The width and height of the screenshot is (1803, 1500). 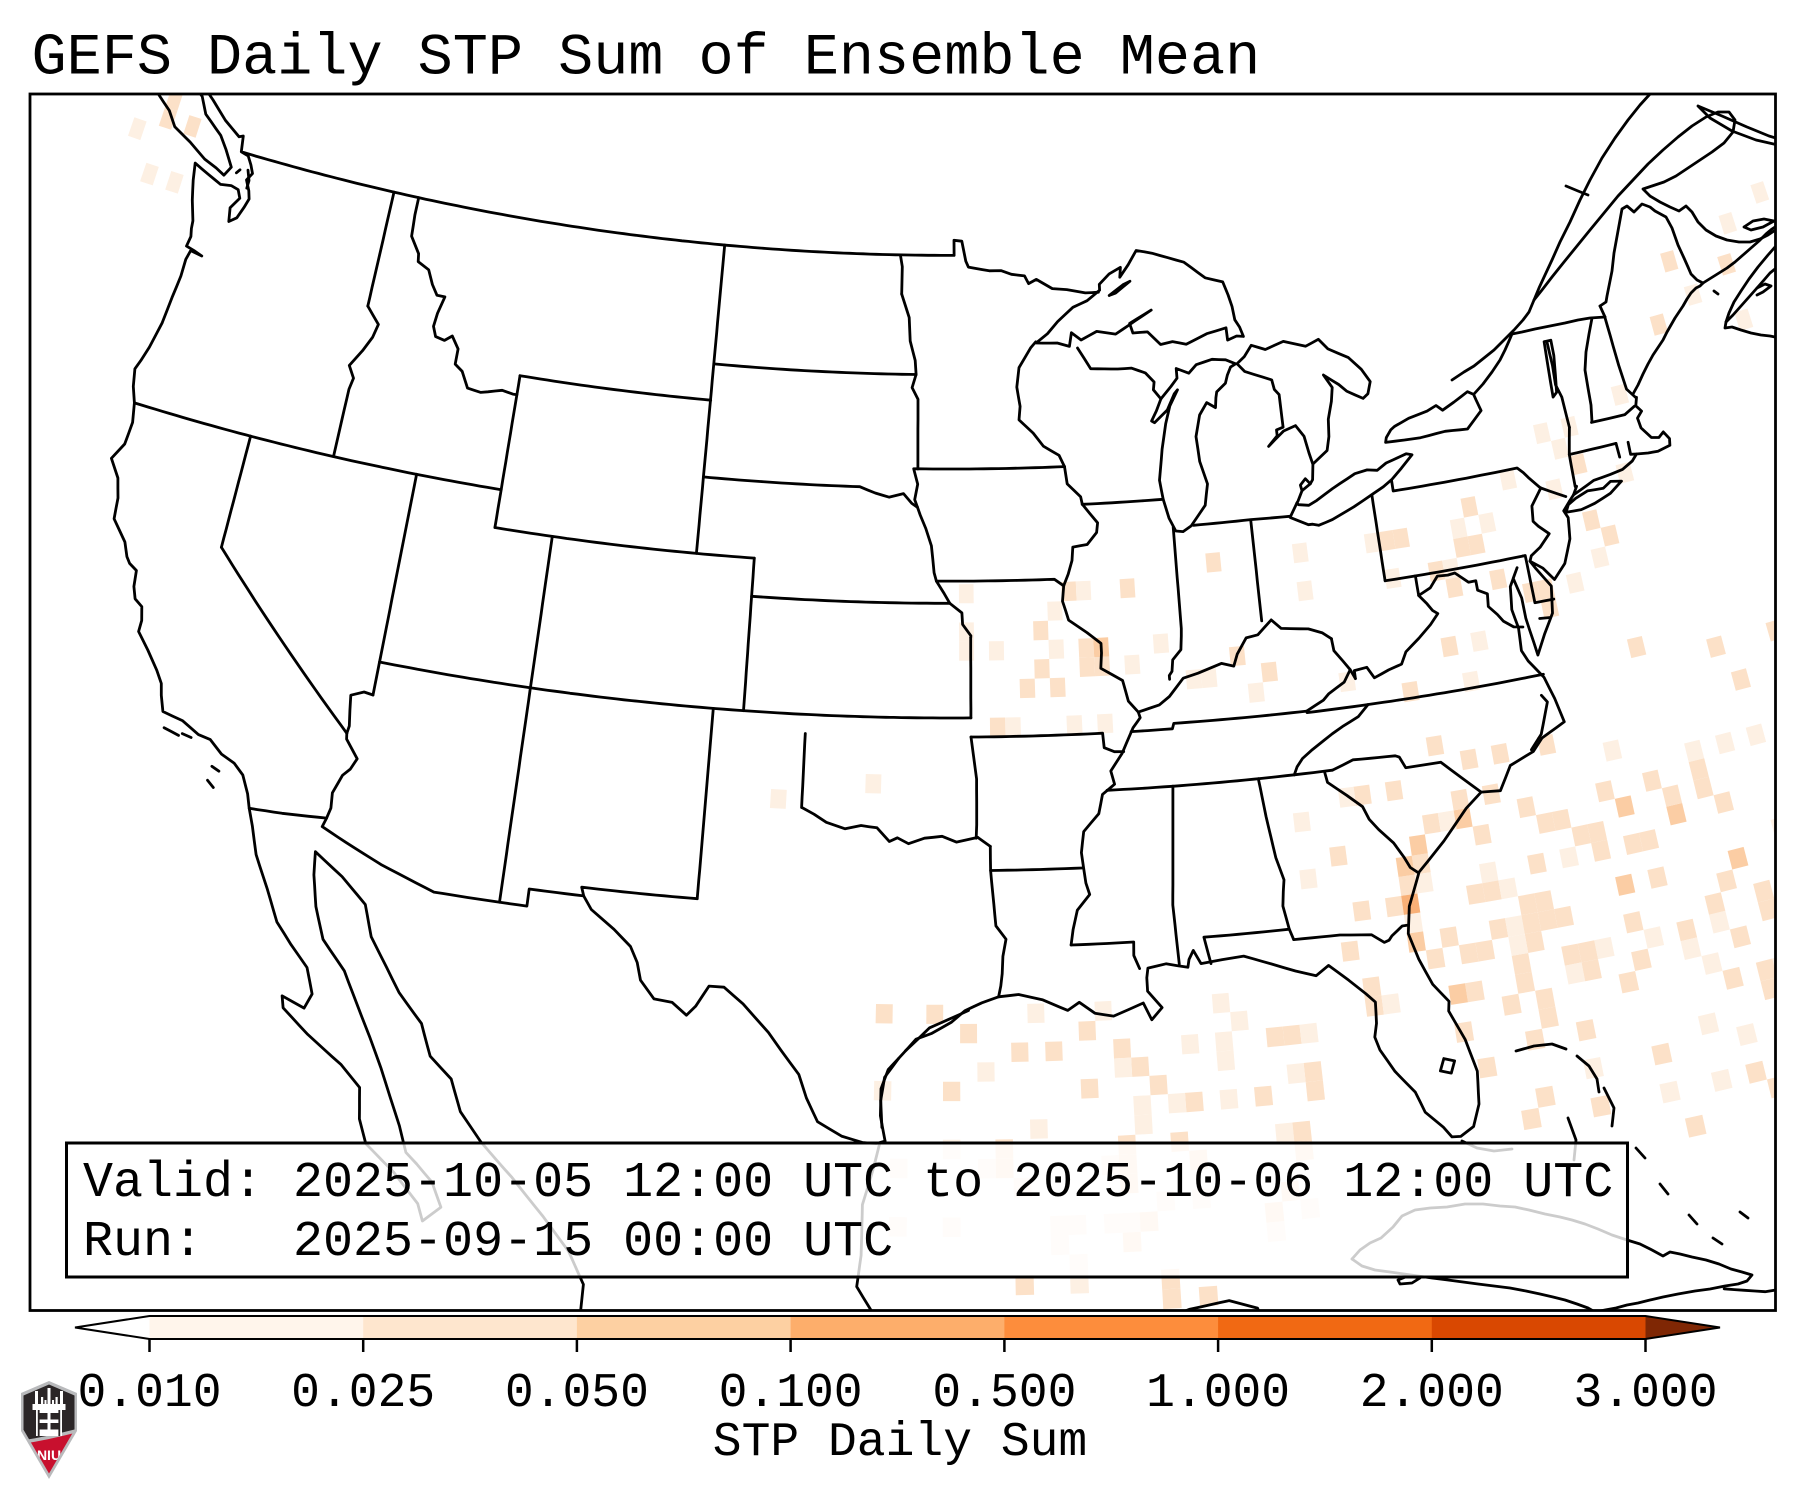 What do you see at coordinates (1645, 1394) in the screenshot?
I see `svg-text: 3.000` at bounding box center [1645, 1394].